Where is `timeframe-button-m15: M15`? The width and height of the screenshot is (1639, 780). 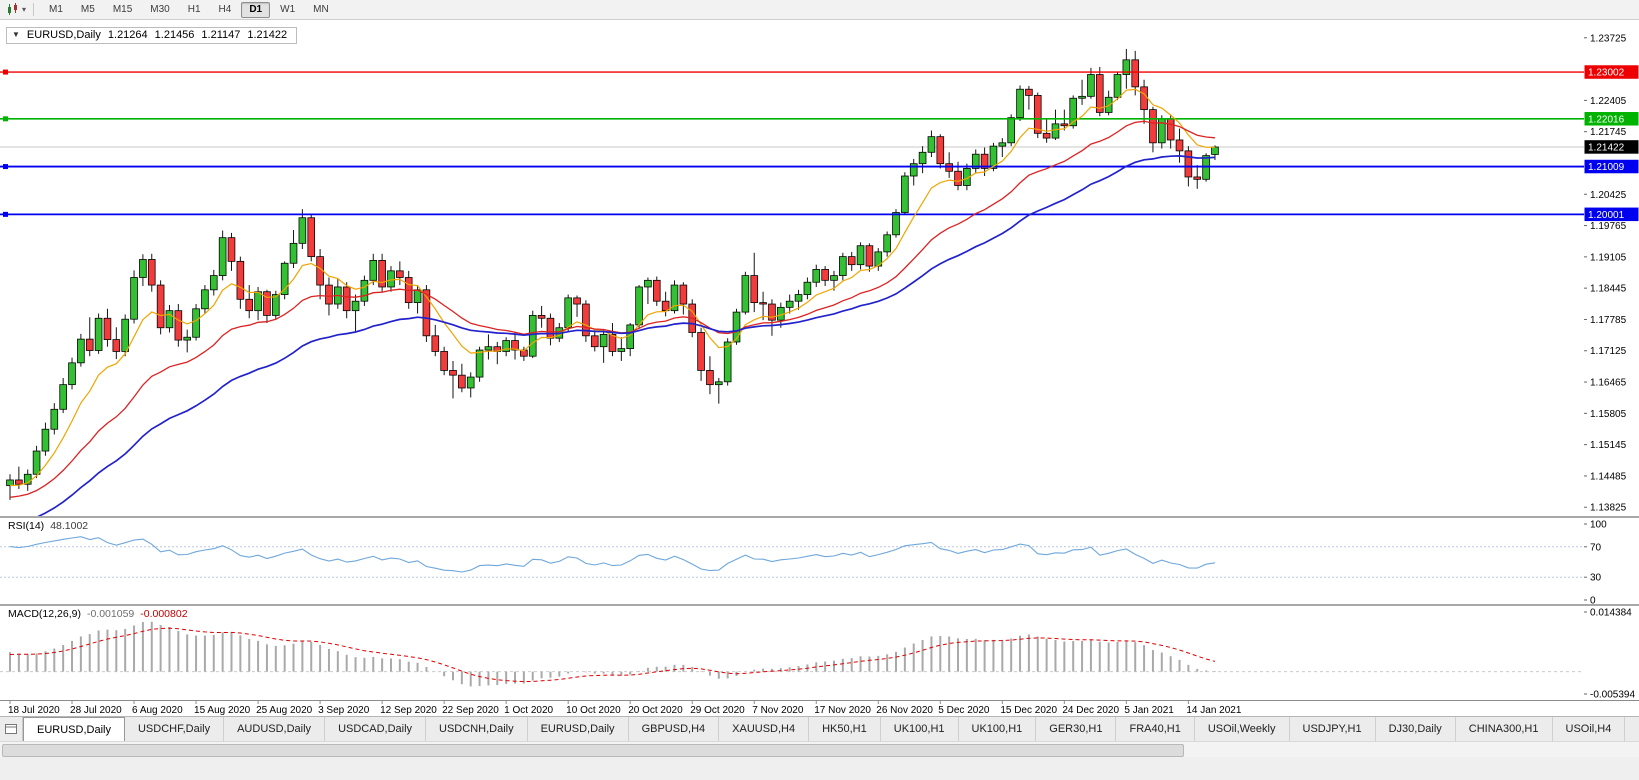 timeframe-button-m15: M15 is located at coordinates (122, 9).